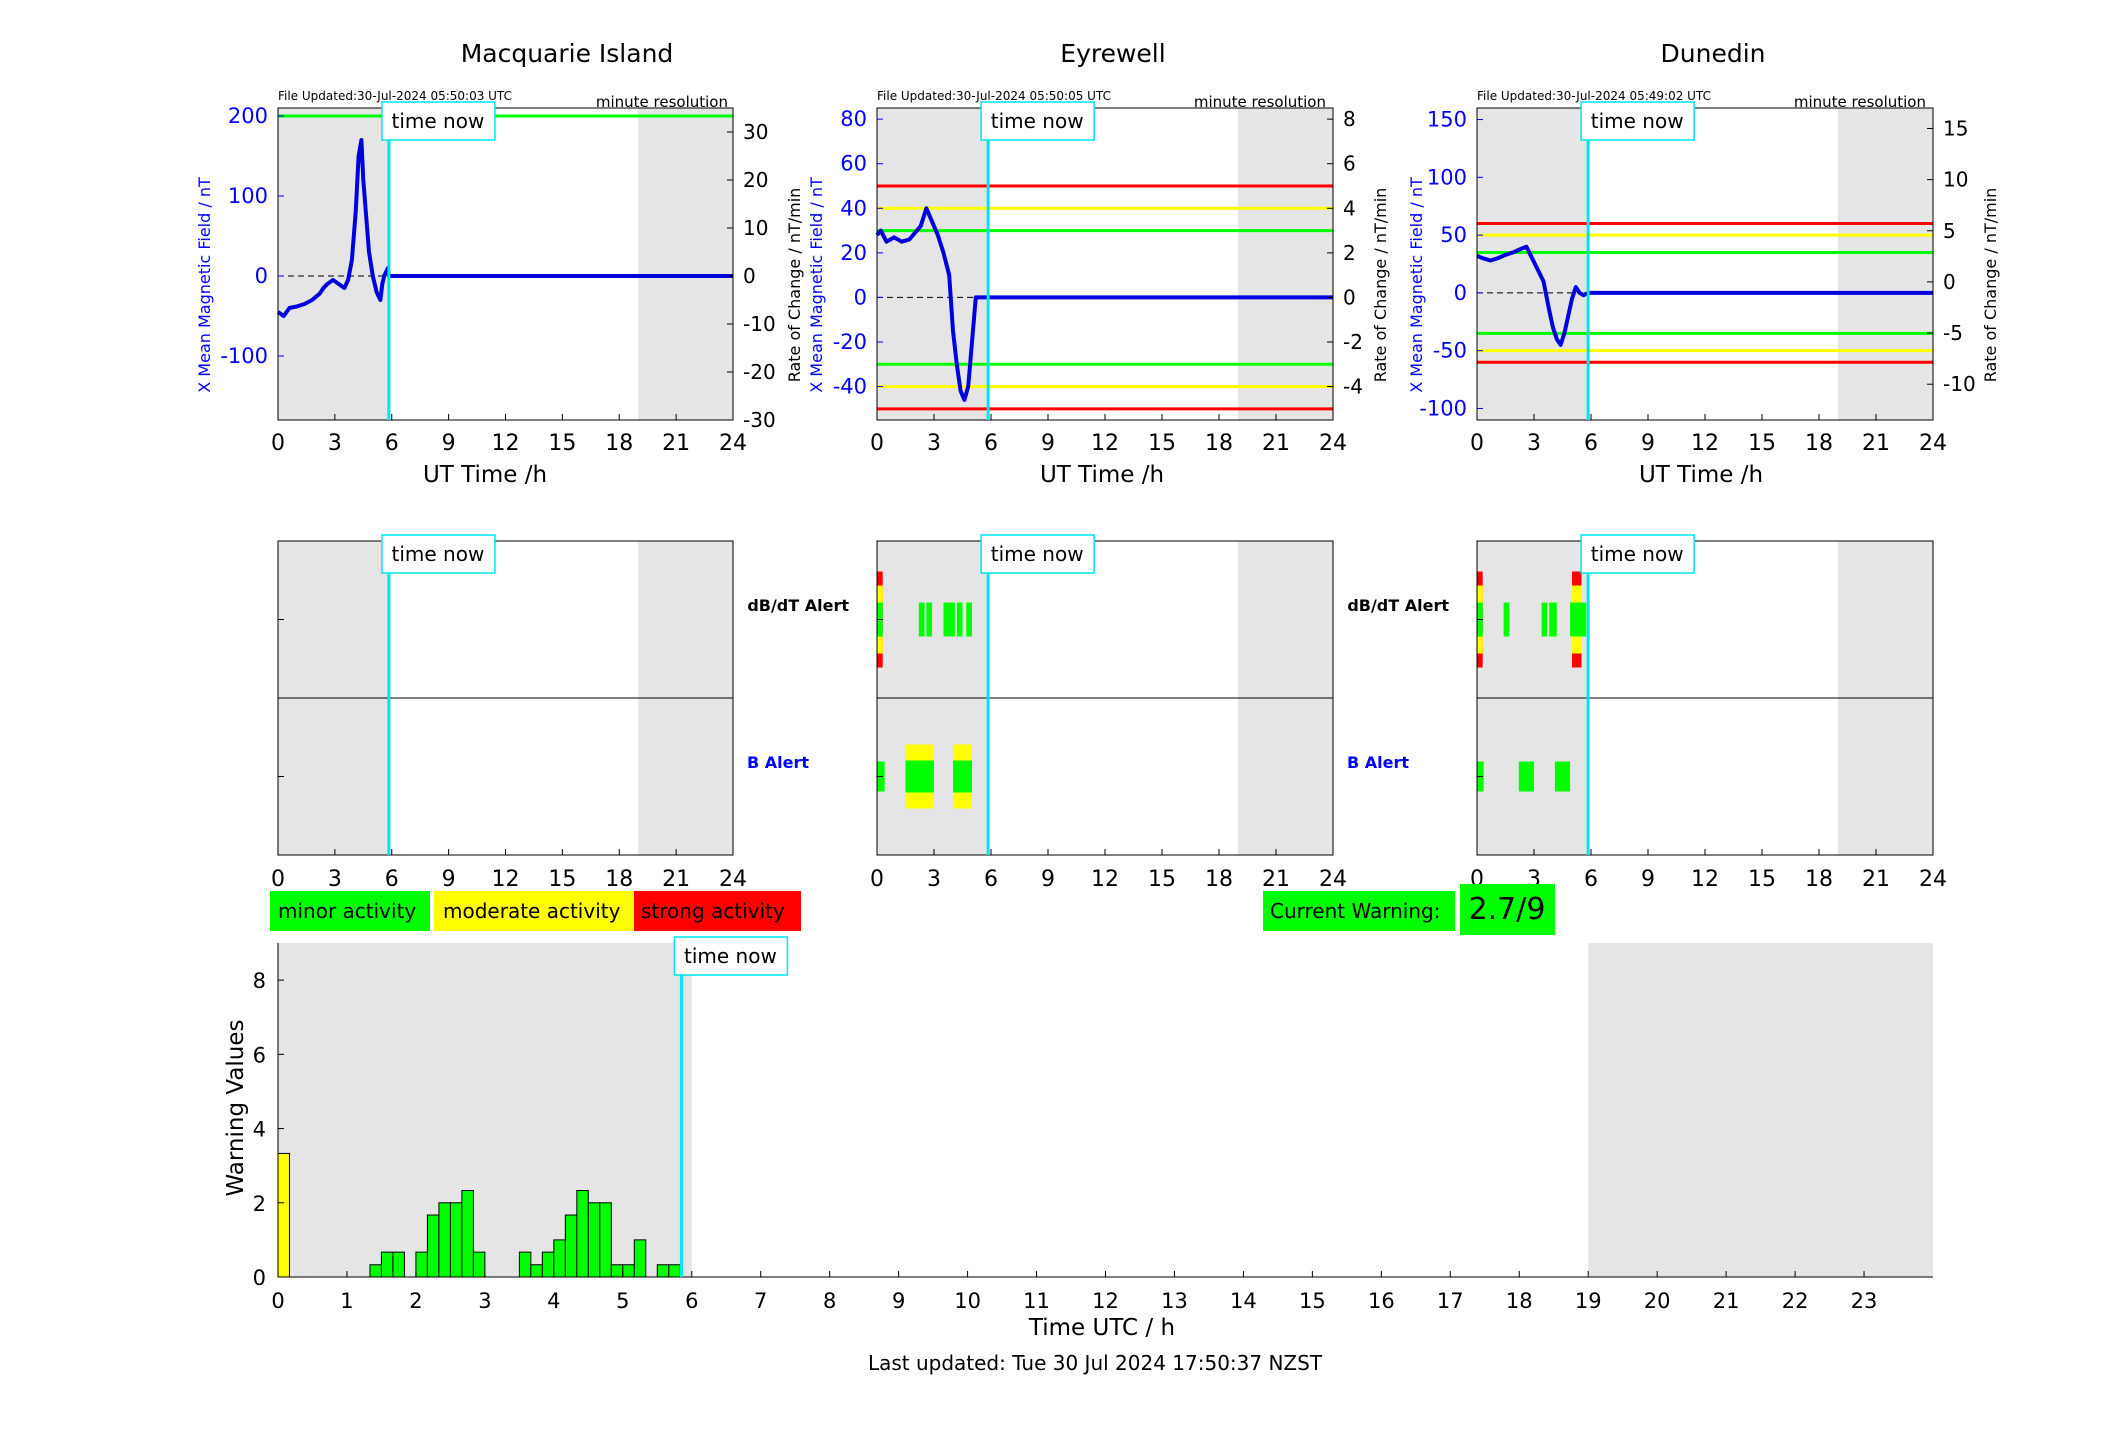 This screenshot has height=1441, width=2117. I want to click on x-tick-label: 10, so click(967, 1301).